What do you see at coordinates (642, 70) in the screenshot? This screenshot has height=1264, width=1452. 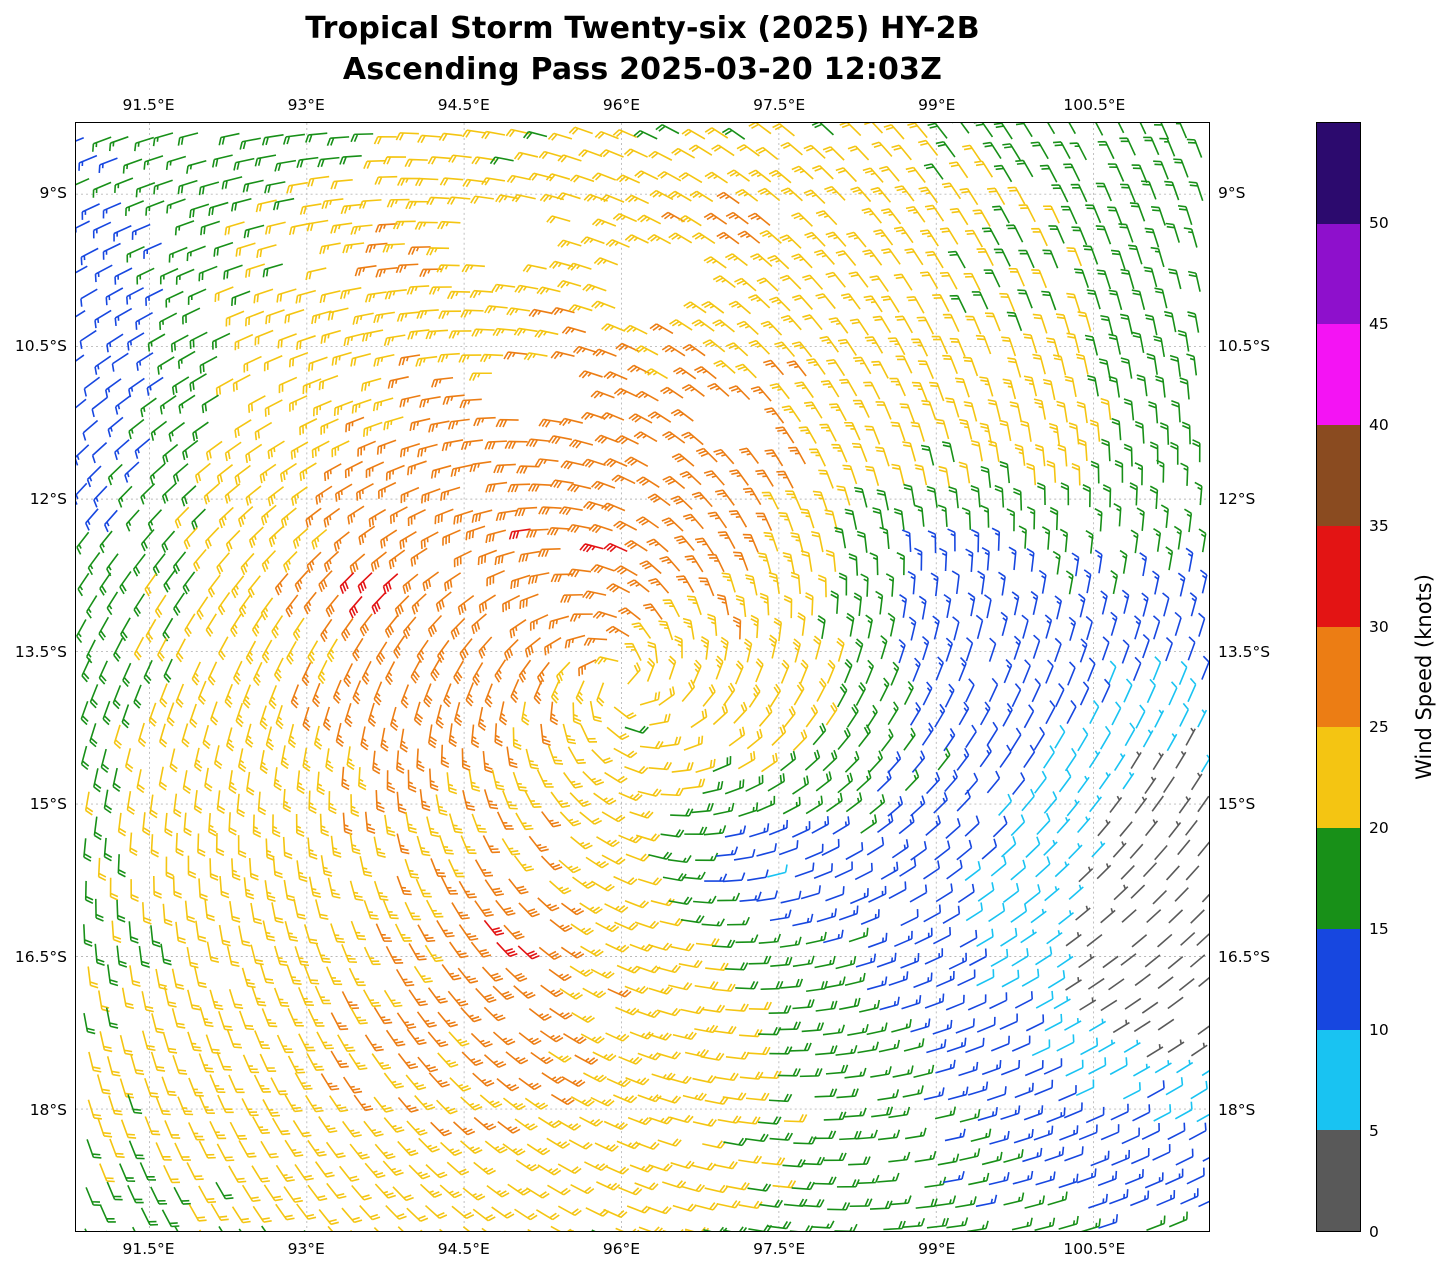 I see `title-line-2: Ascending Pass 2025-03-20 12:03Z` at bounding box center [642, 70].